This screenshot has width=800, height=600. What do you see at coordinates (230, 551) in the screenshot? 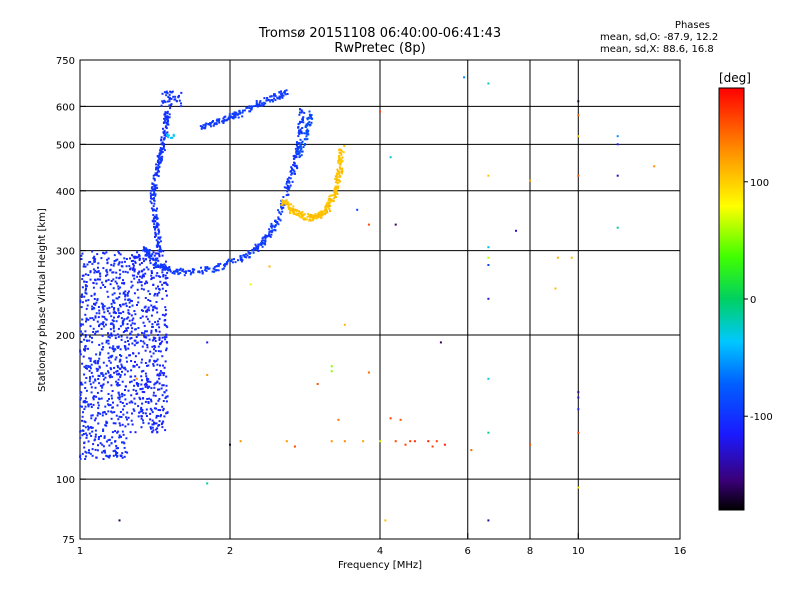
I see `x-tick-label: 2` at bounding box center [230, 551].